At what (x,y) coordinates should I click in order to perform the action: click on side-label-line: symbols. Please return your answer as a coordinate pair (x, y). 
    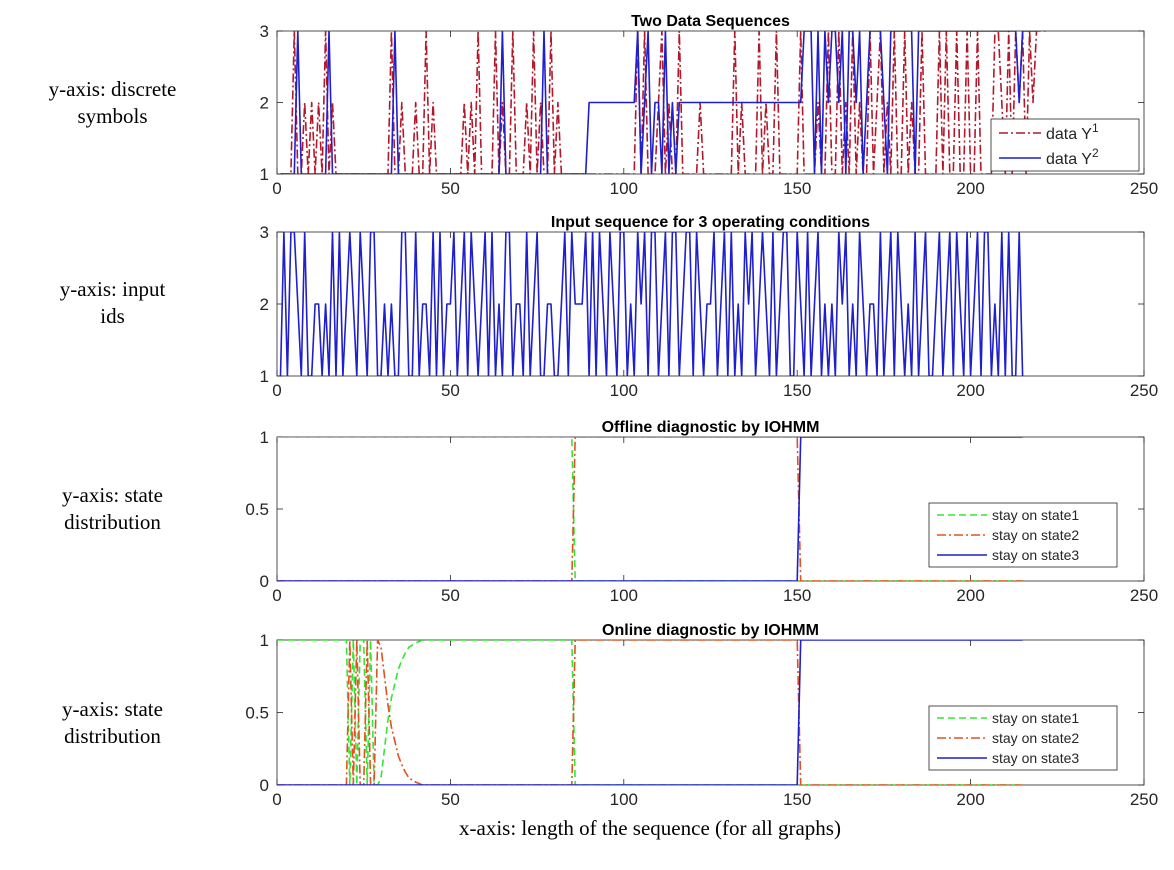
    Looking at the image, I should click on (112, 116).